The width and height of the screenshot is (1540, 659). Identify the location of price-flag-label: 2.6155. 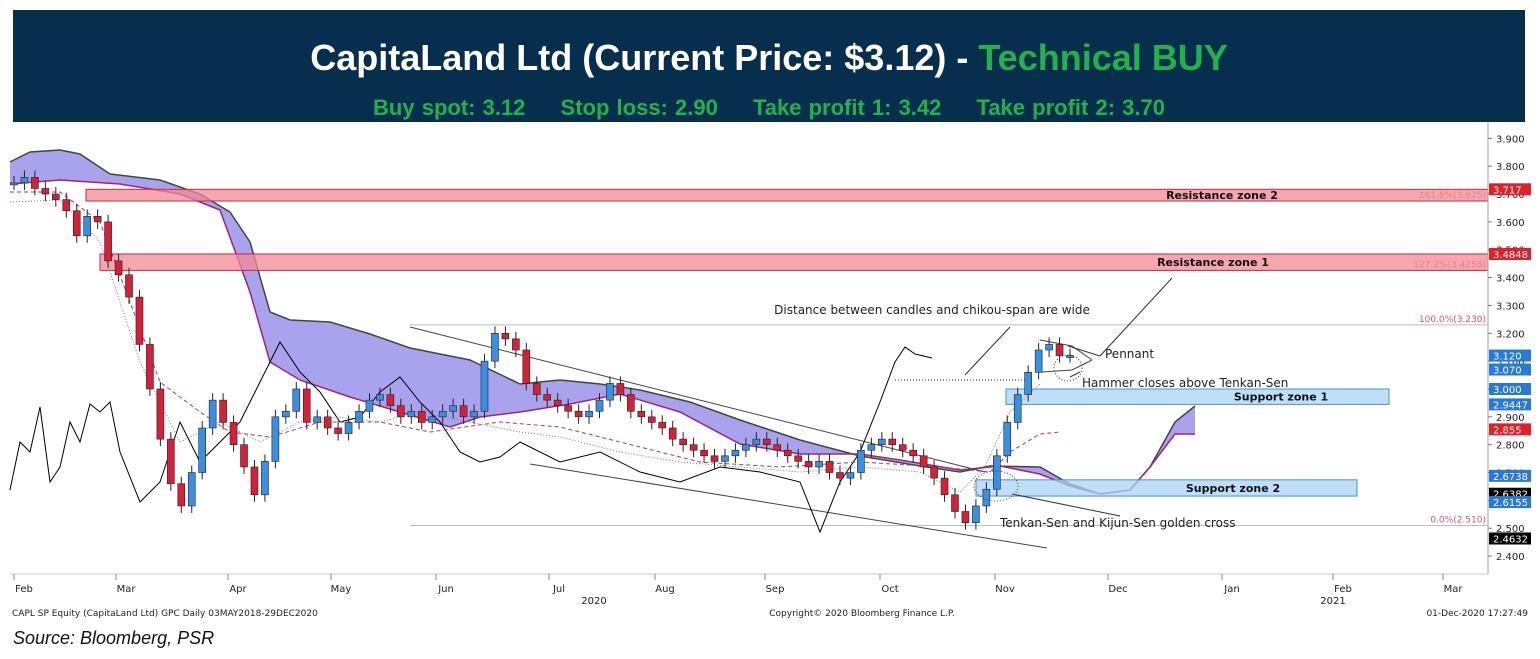
(1510, 503).